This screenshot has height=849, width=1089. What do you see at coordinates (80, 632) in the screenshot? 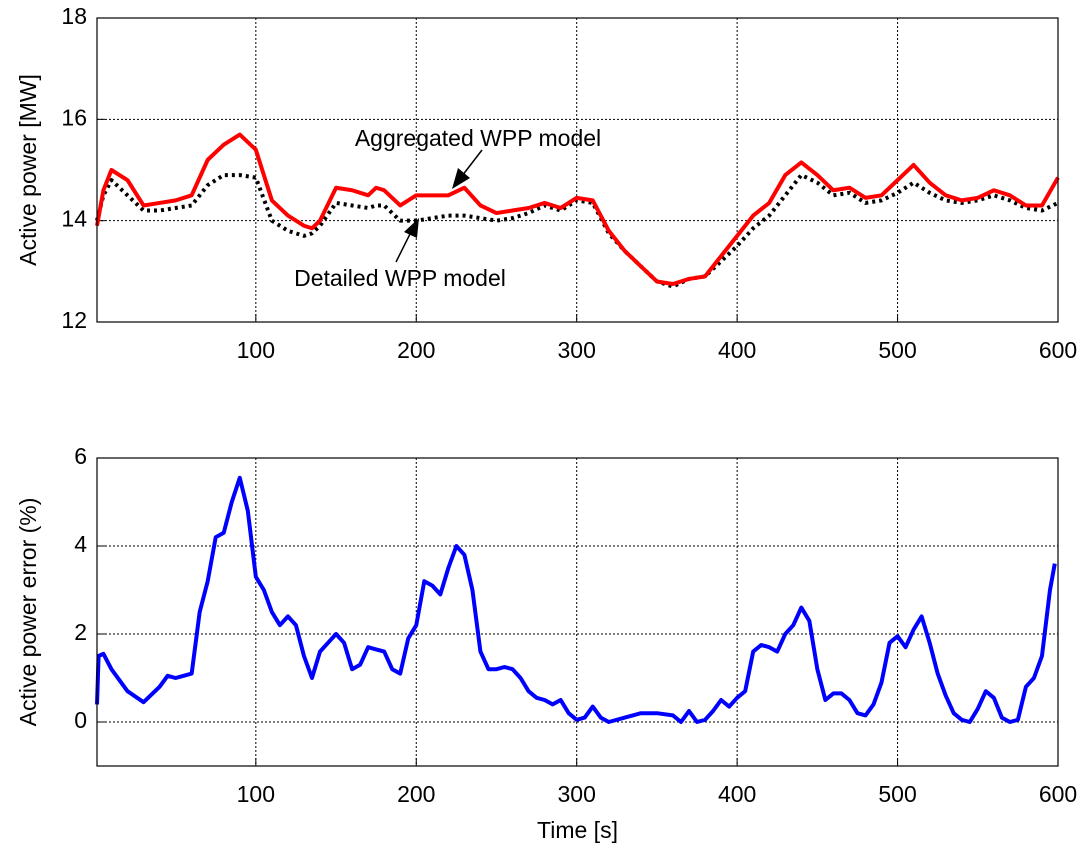
I see `y-tick-label: 2` at bounding box center [80, 632].